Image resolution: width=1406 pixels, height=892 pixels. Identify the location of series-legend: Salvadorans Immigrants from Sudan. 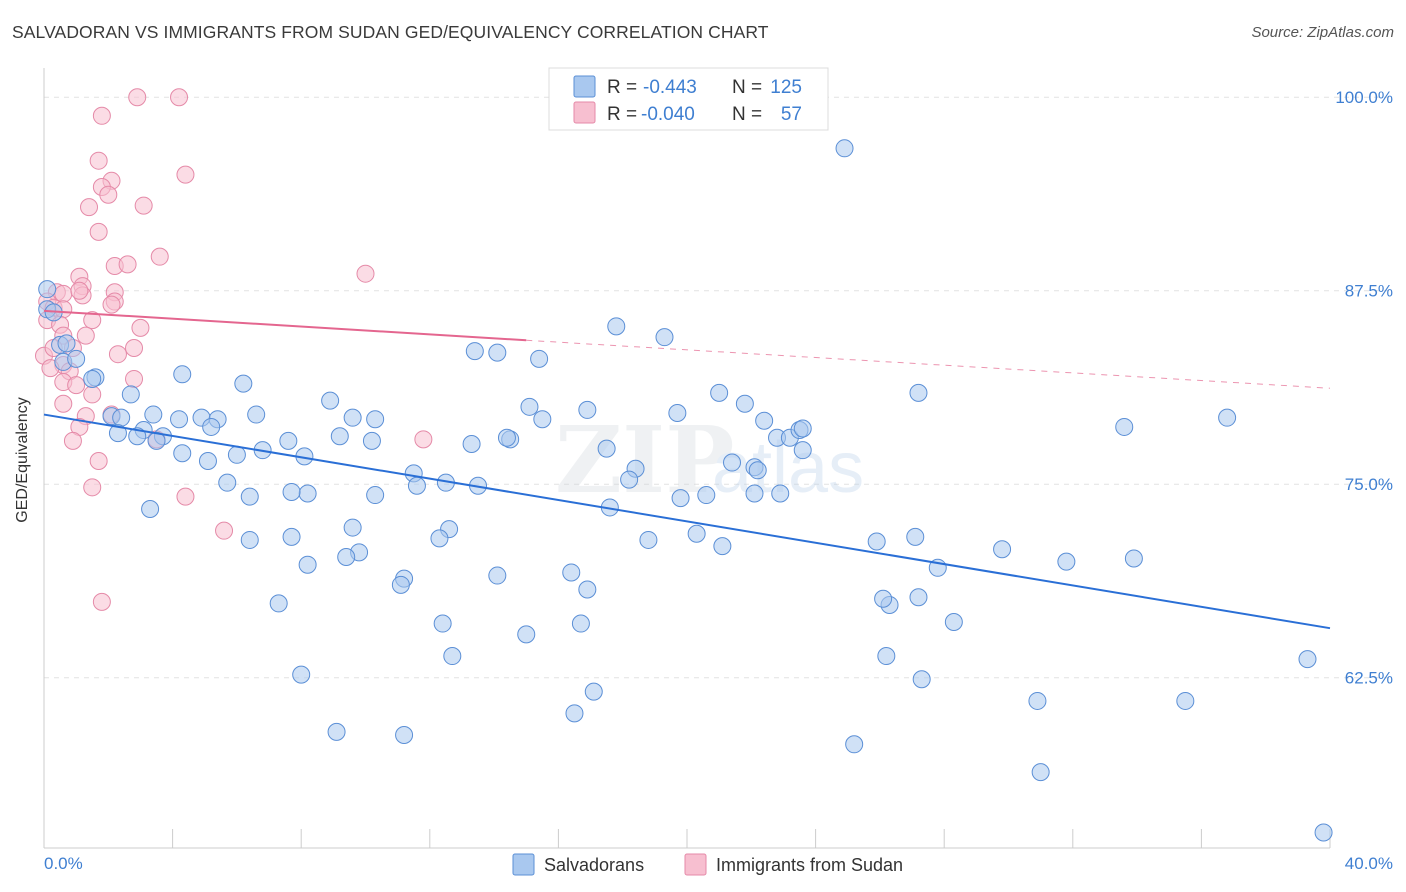
(707, 864).